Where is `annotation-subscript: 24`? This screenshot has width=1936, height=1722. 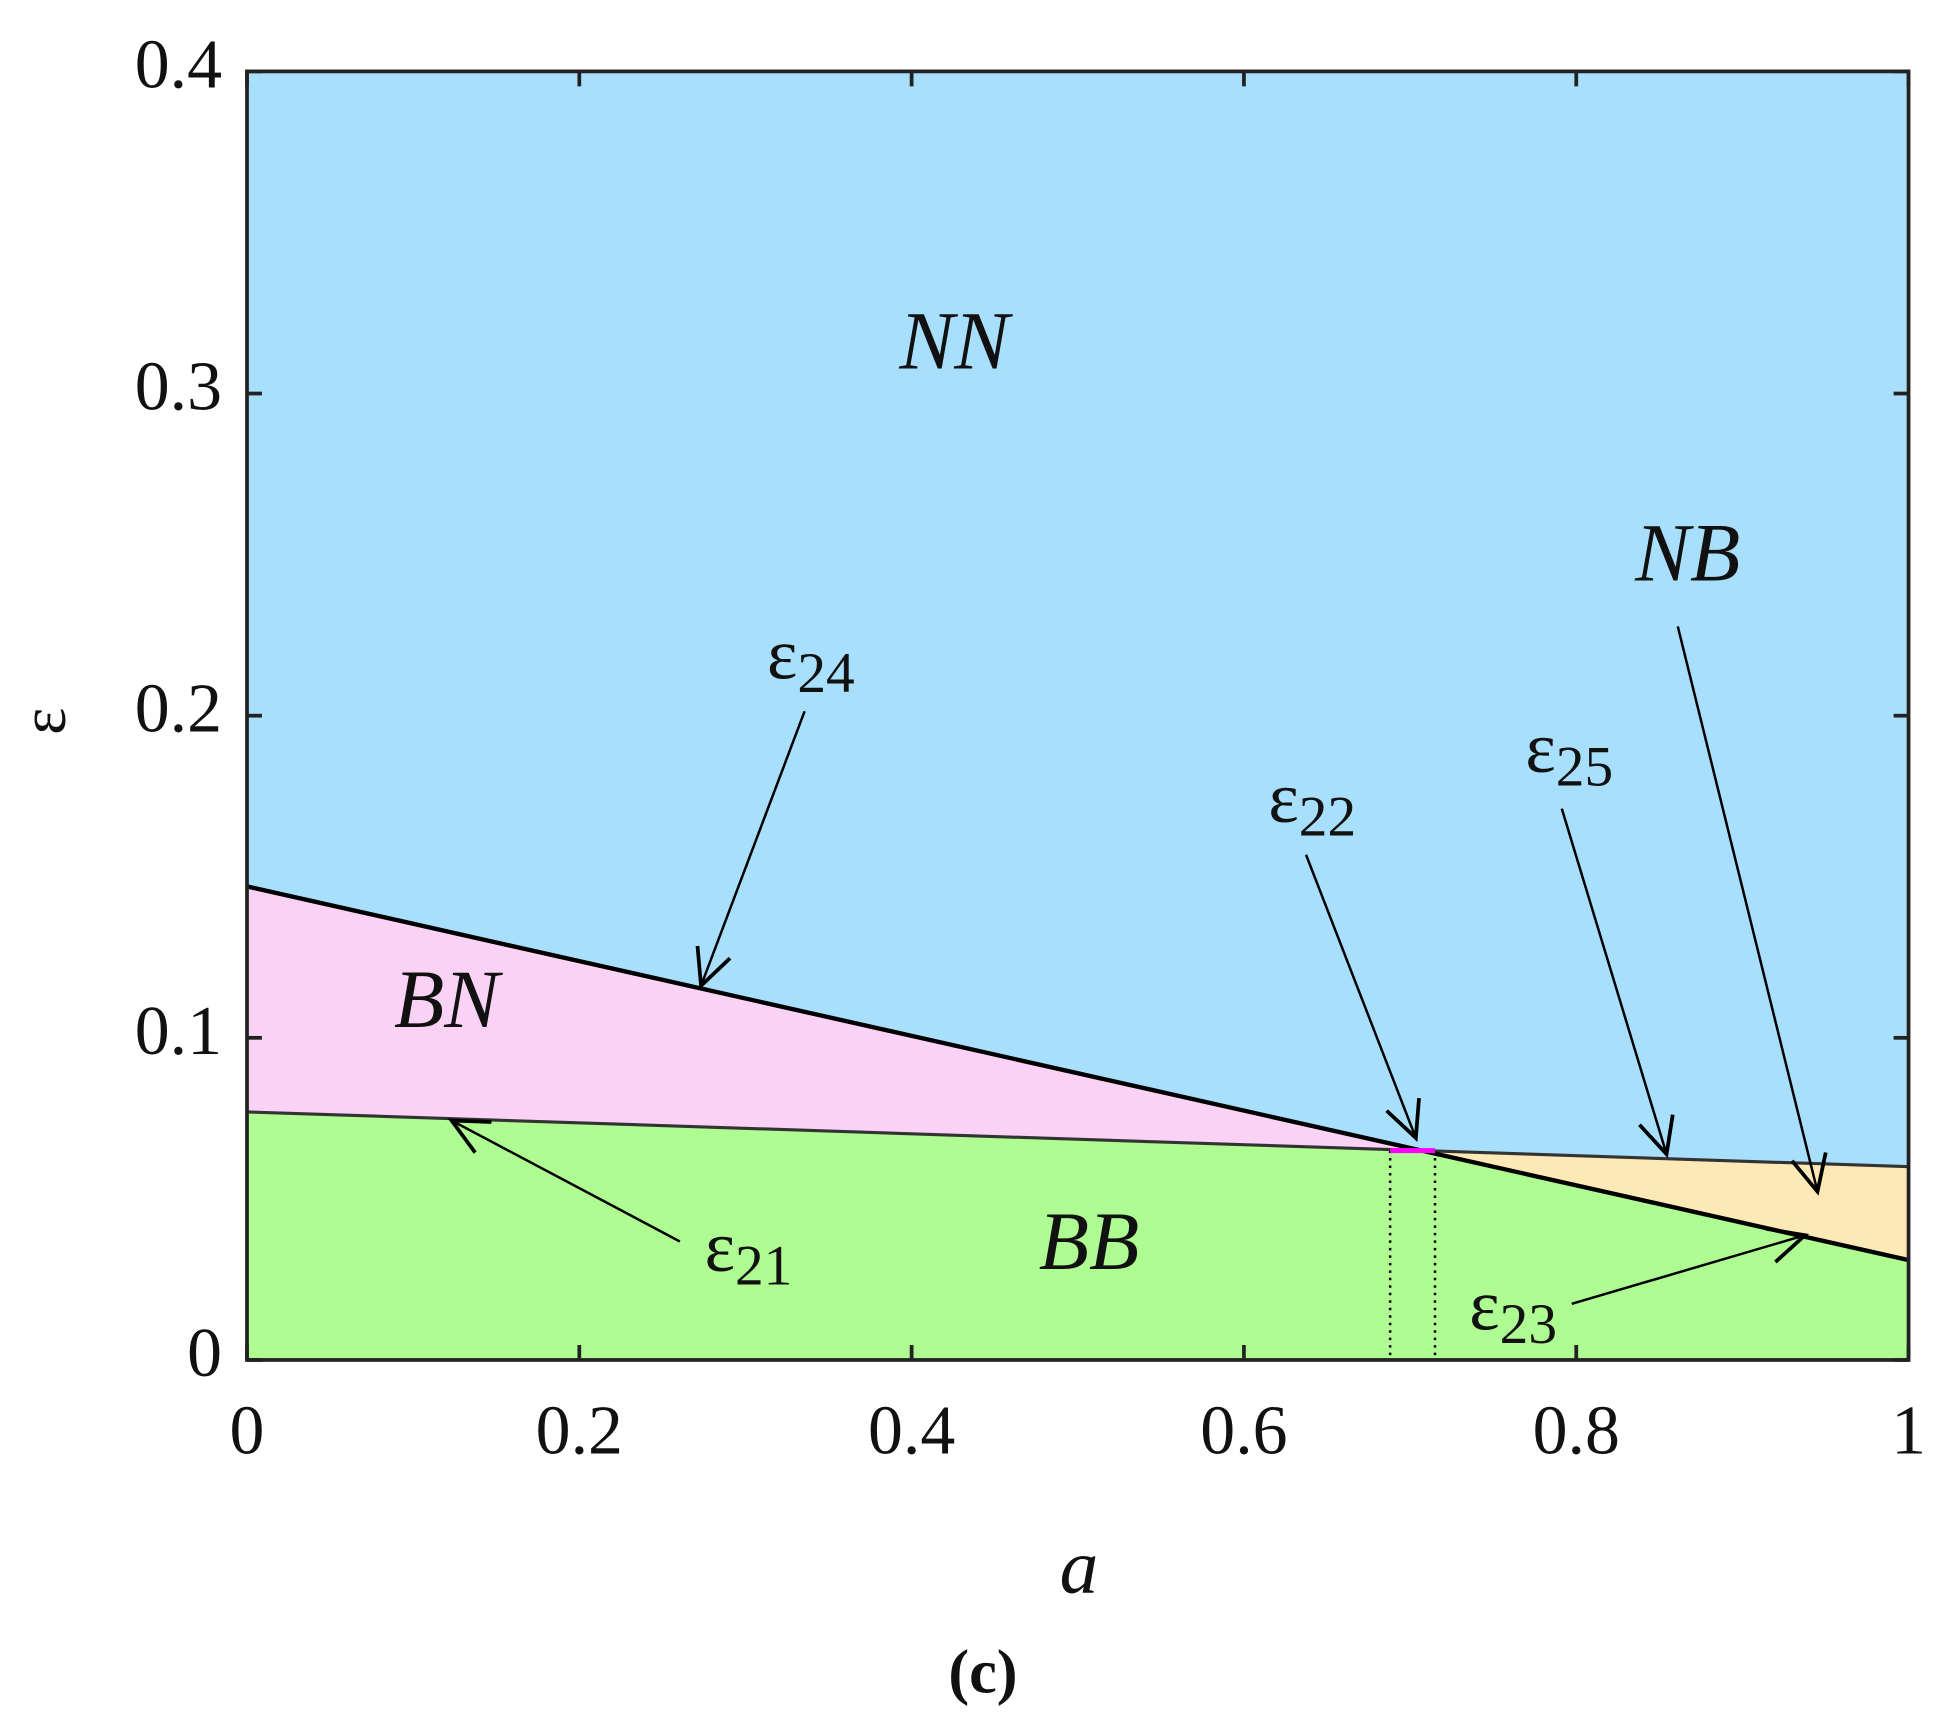
annotation-subscript: 24 is located at coordinates (825, 673).